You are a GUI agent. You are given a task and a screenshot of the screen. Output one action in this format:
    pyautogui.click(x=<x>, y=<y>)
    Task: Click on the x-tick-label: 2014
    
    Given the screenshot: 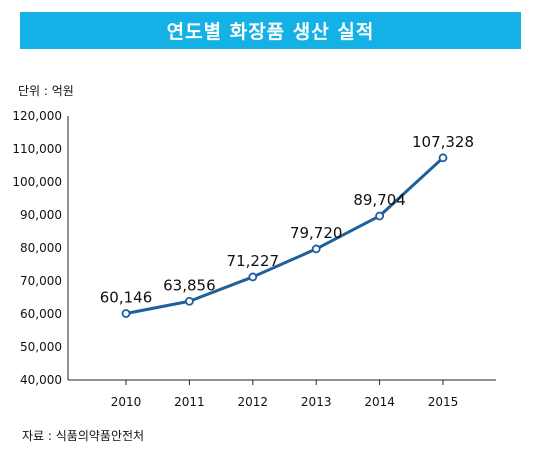 What is the action you would take?
    pyautogui.click(x=379, y=402)
    